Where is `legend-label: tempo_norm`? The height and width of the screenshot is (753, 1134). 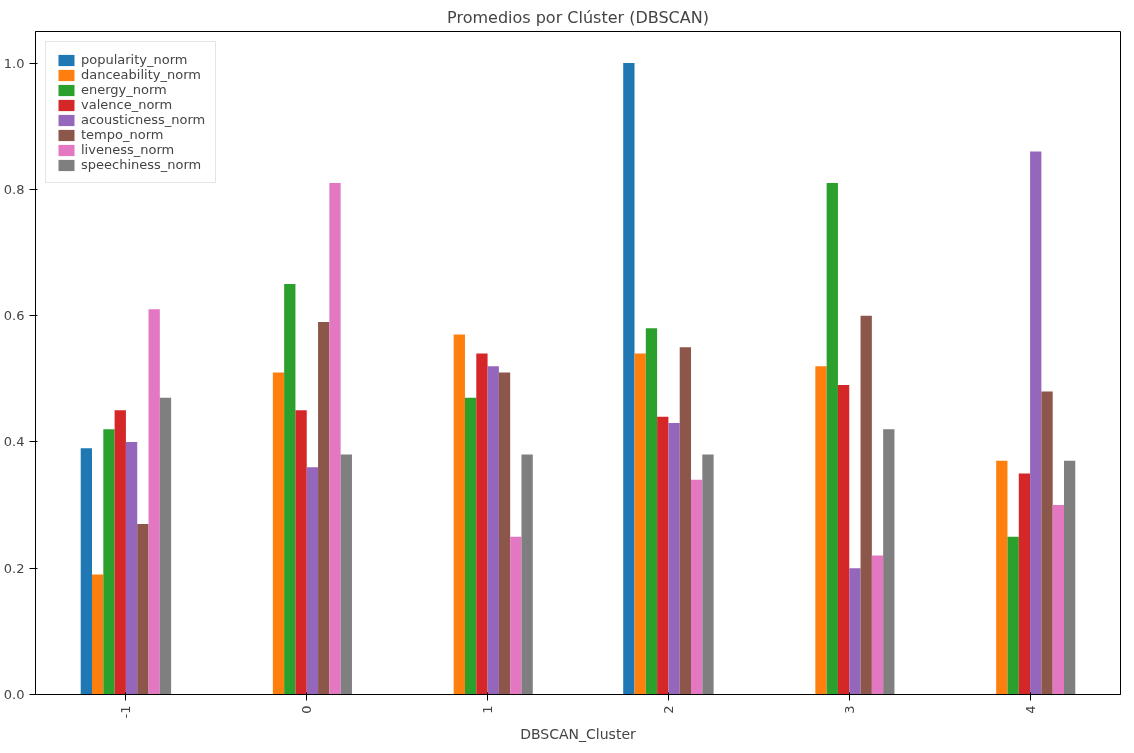 legend-label: tempo_norm is located at coordinates (122, 134).